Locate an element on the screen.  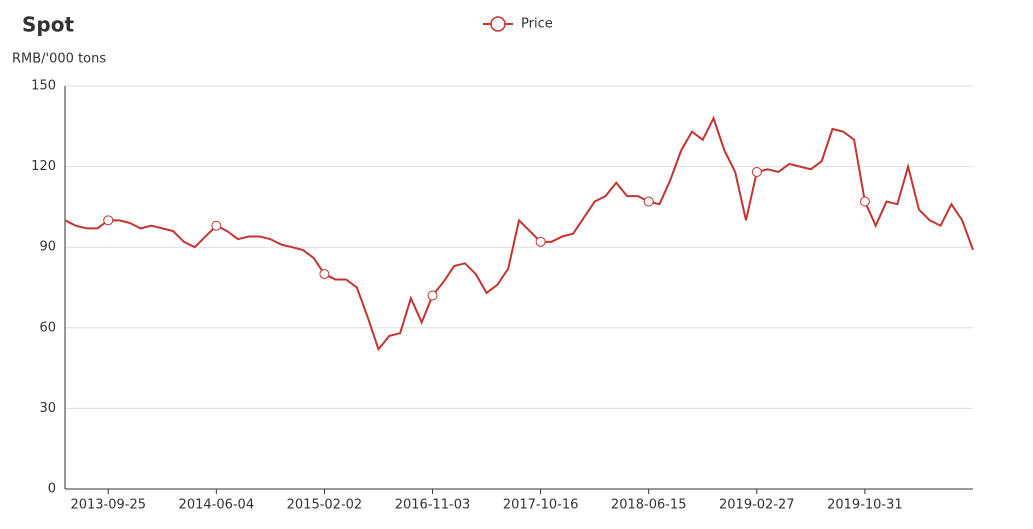
y-tick-label: 150 is located at coordinates (43, 86).